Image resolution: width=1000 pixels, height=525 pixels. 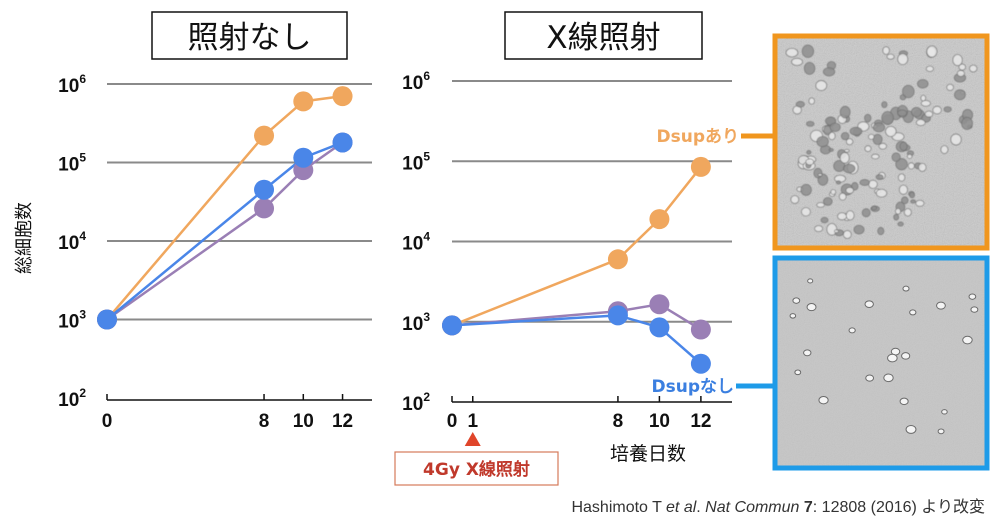 I want to click on photo-dsup-ari, so click(x=865, y=142).